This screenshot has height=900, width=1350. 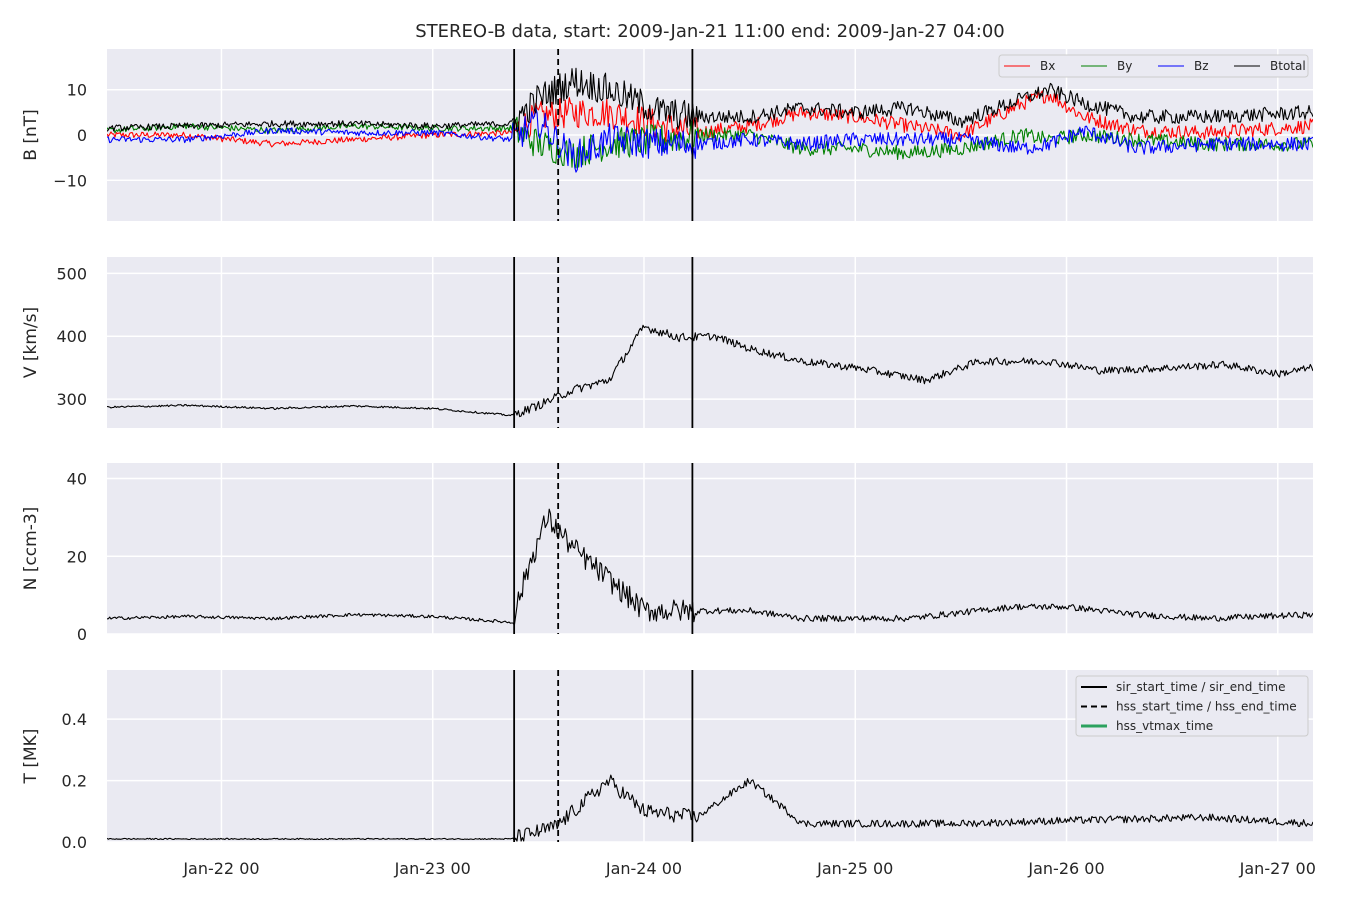 What do you see at coordinates (77, 479) in the screenshot?
I see `y-tick-label: 40` at bounding box center [77, 479].